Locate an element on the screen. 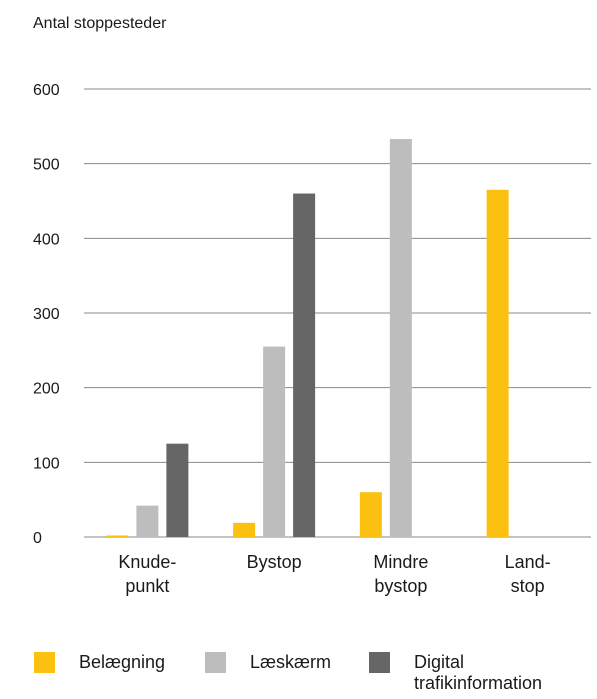 Image resolution: width=597 pixels, height=699 pixels. bar-belægning-2 is located at coordinates (370, 514).